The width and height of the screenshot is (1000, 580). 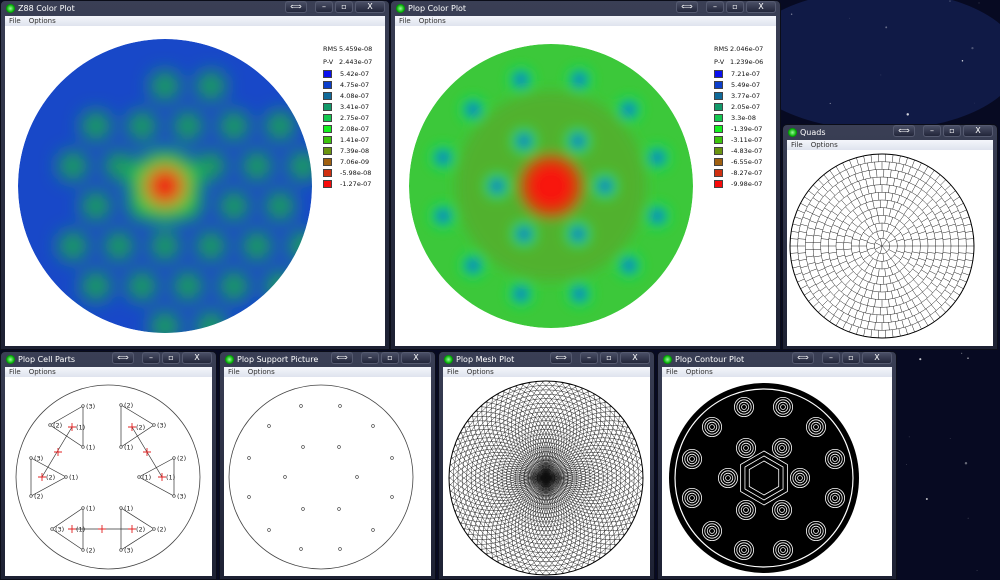 What do you see at coordinates (119, 166) in the screenshot?
I see `green-blob` at bounding box center [119, 166].